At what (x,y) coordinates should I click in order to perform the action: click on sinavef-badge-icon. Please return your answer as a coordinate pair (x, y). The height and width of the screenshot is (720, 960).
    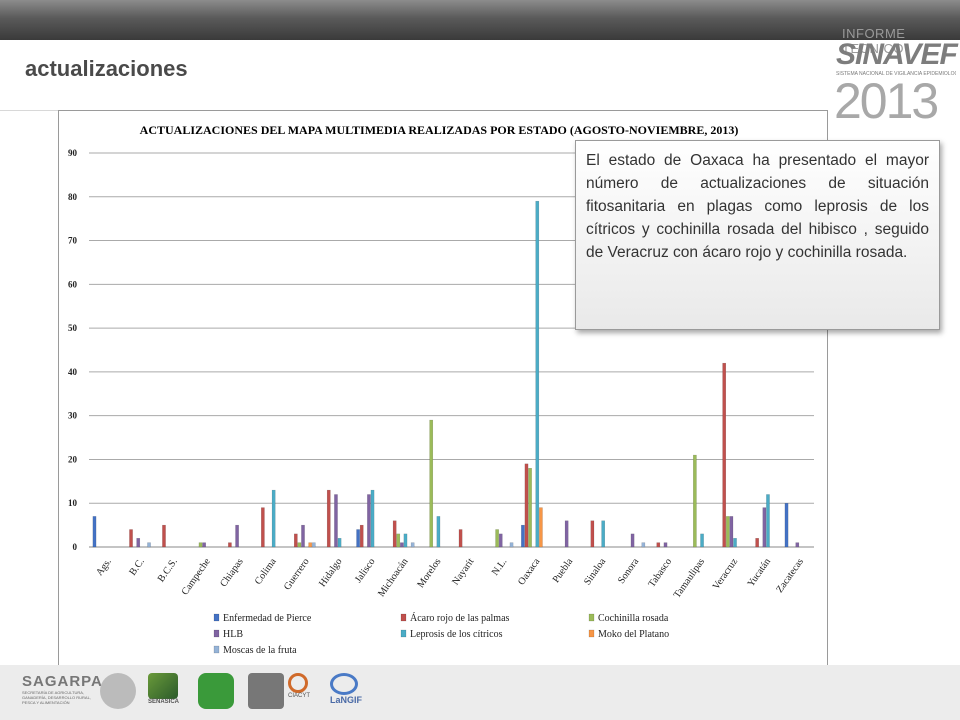
    Looking at the image, I should click on (216, 691).